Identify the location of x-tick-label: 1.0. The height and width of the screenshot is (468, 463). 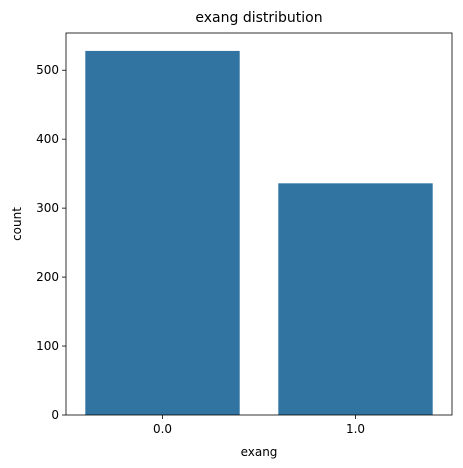
(355, 429).